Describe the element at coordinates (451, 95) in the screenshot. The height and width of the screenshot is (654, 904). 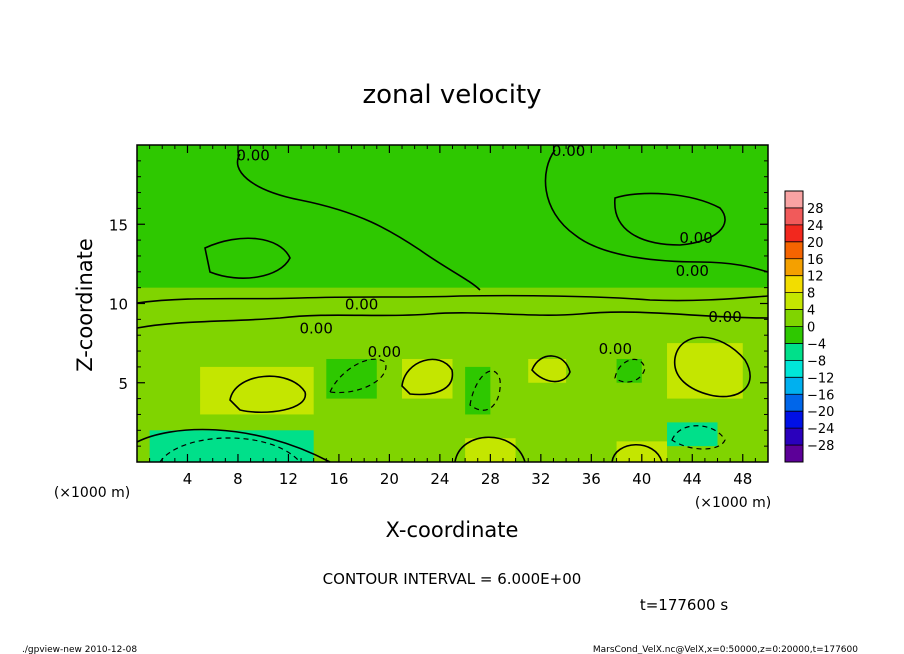
I see `chart-title: zonal velocity` at that location.